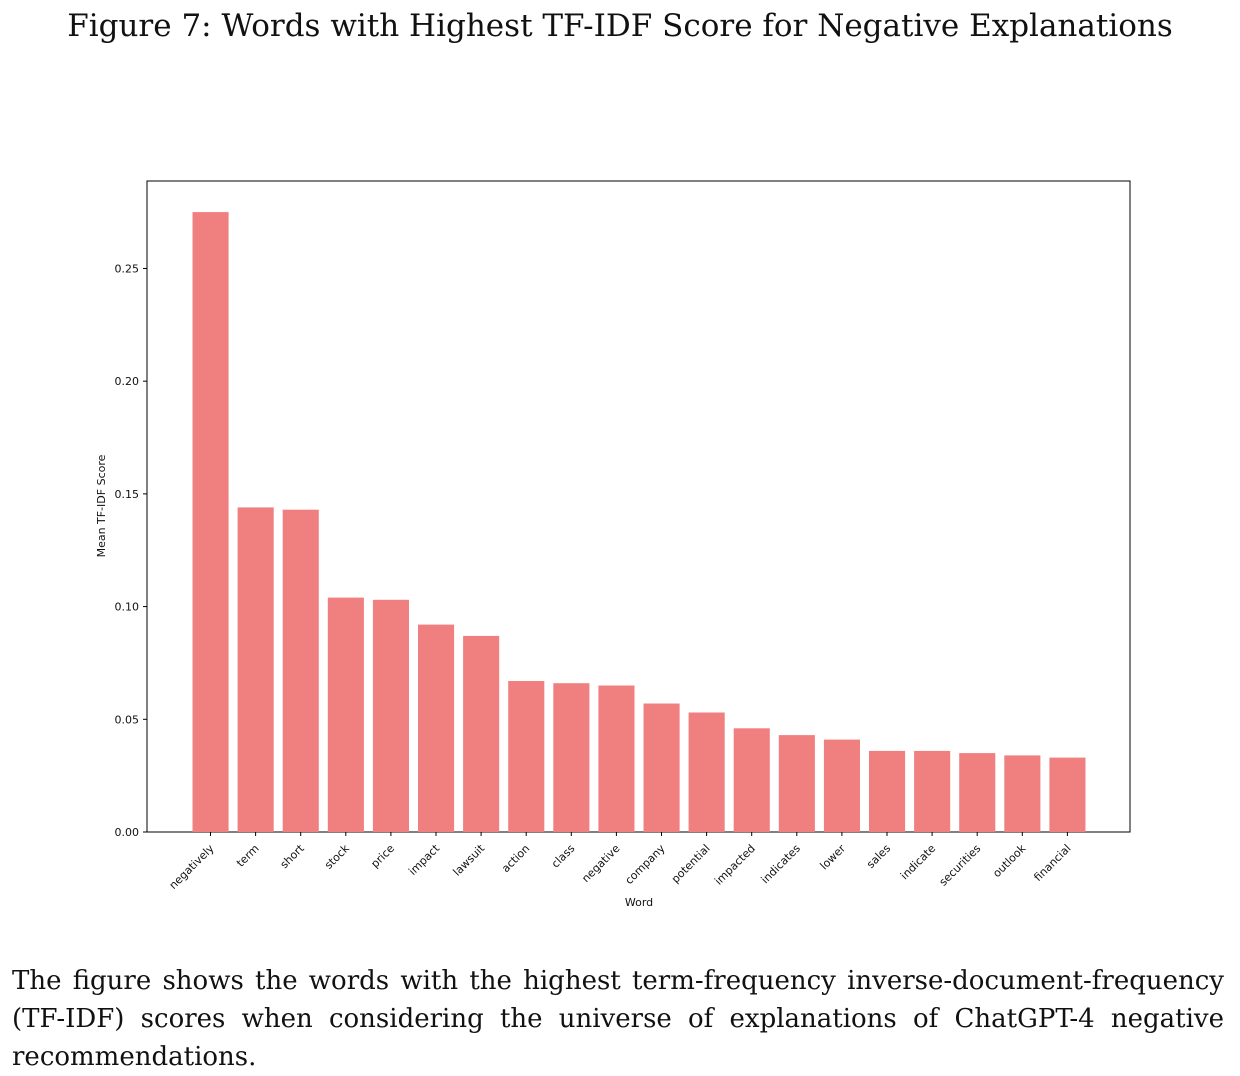  Describe the element at coordinates (1067, 794) in the screenshot. I see `bar-financial` at that location.